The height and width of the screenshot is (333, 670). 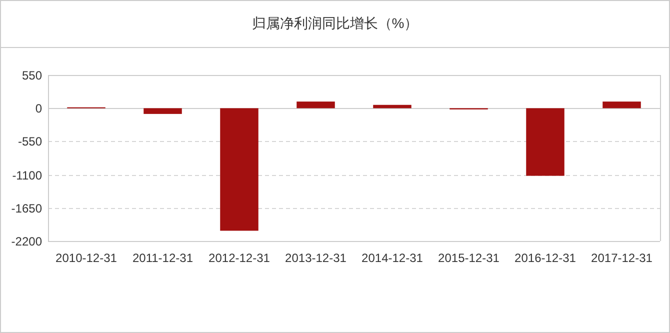 What do you see at coordinates (32, 75) in the screenshot?
I see `y-tick-label: 550` at bounding box center [32, 75].